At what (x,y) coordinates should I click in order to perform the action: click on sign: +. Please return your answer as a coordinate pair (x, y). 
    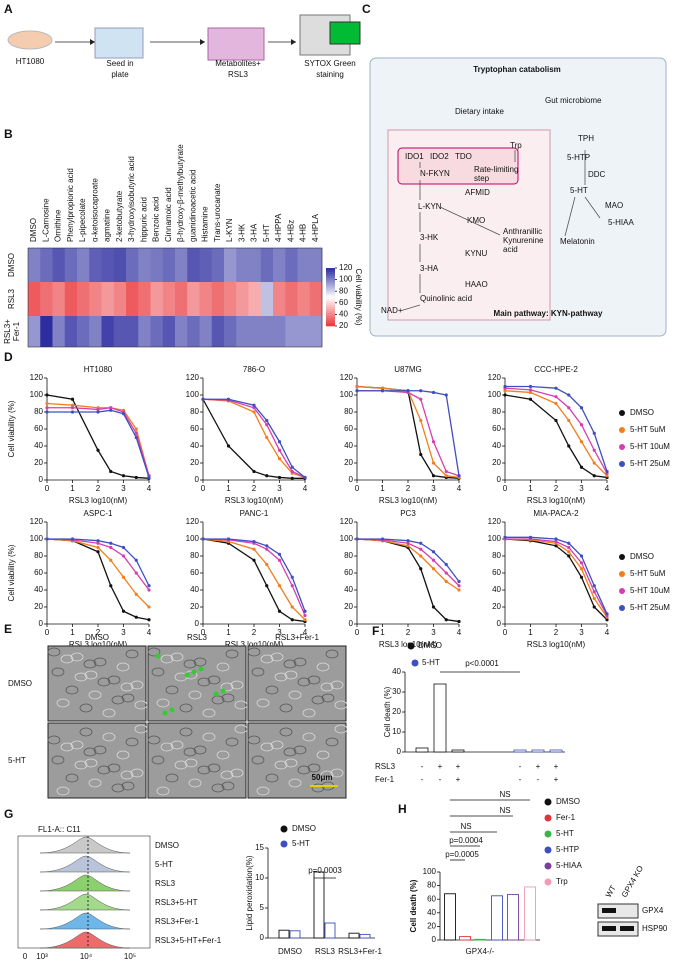
    Looking at the image, I should click on (538, 766).